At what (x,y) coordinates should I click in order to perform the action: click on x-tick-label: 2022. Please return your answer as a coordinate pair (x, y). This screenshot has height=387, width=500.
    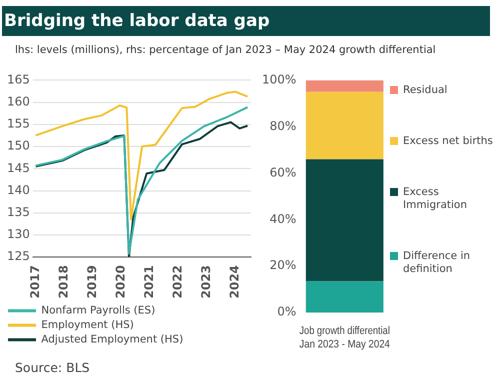
    Looking at the image, I should click on (177, 282).